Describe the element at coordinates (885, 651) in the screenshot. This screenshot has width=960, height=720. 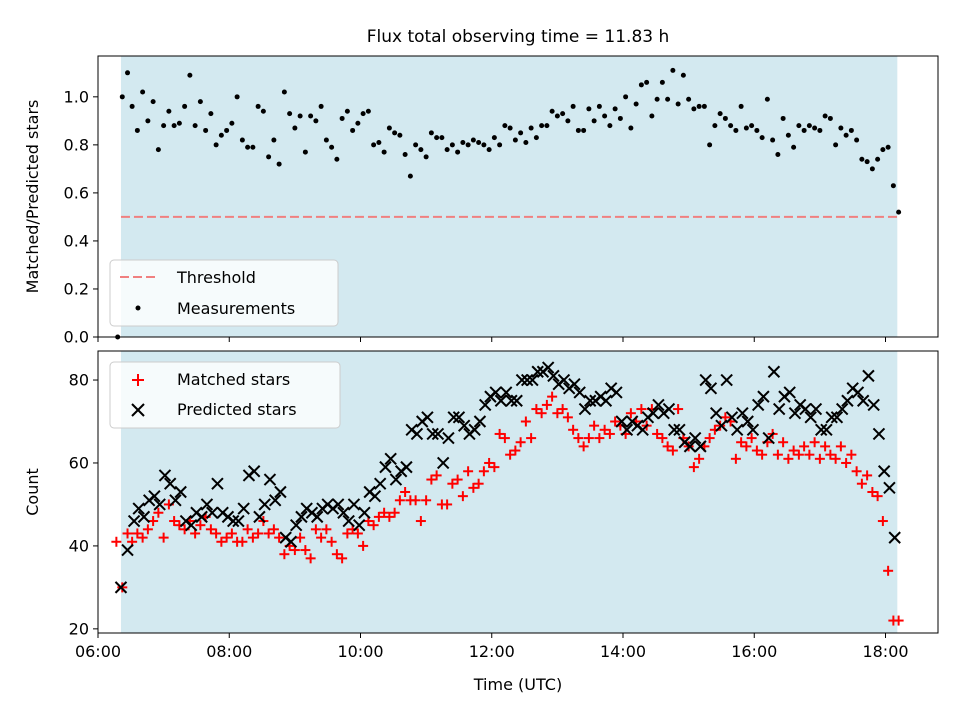
I see `count-x-tick-label: 18:00` at that location.